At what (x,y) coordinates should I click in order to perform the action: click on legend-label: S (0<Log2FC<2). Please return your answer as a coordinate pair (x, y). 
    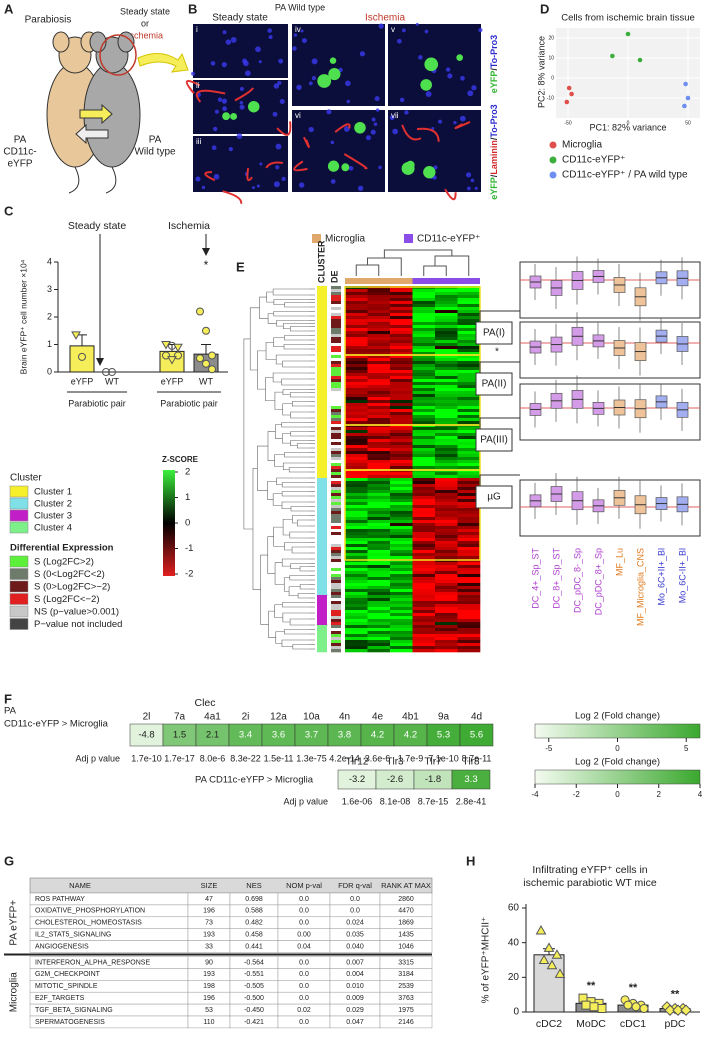
    Looking at the image, I should click on (69, 574).